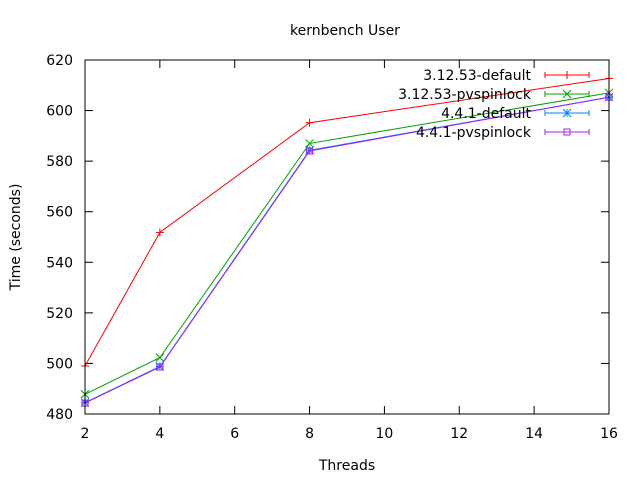 The height and width of the screenshot is (480, 640). I want to click on legend-item: 4.4.1-default, so click(515, 114).